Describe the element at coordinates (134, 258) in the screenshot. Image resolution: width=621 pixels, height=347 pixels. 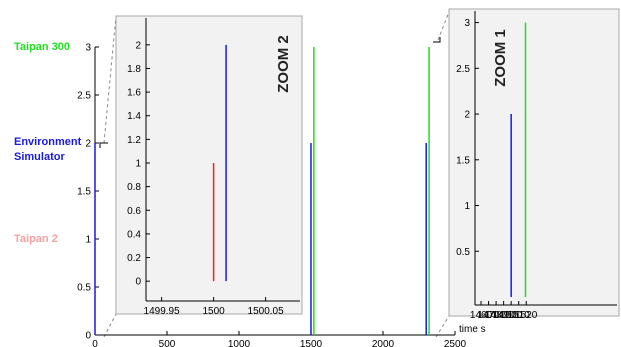
I see `y-tick-label: 0.2` at that location.